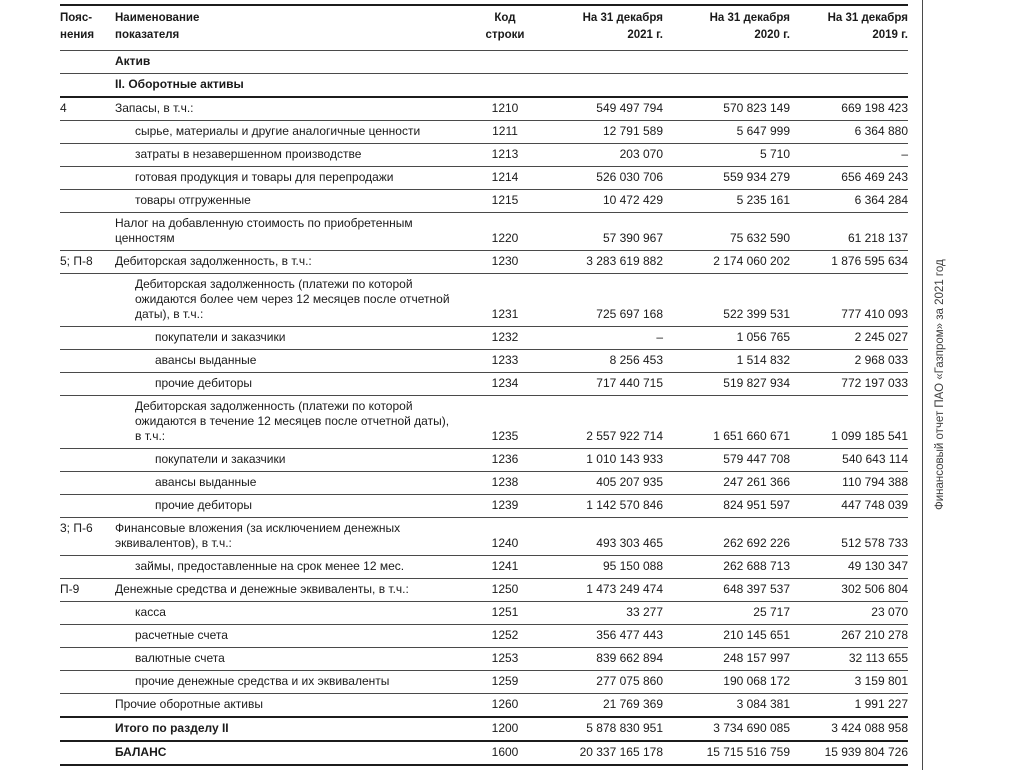  I want to click on cell-v2020: 25 717, so click(771, 612).